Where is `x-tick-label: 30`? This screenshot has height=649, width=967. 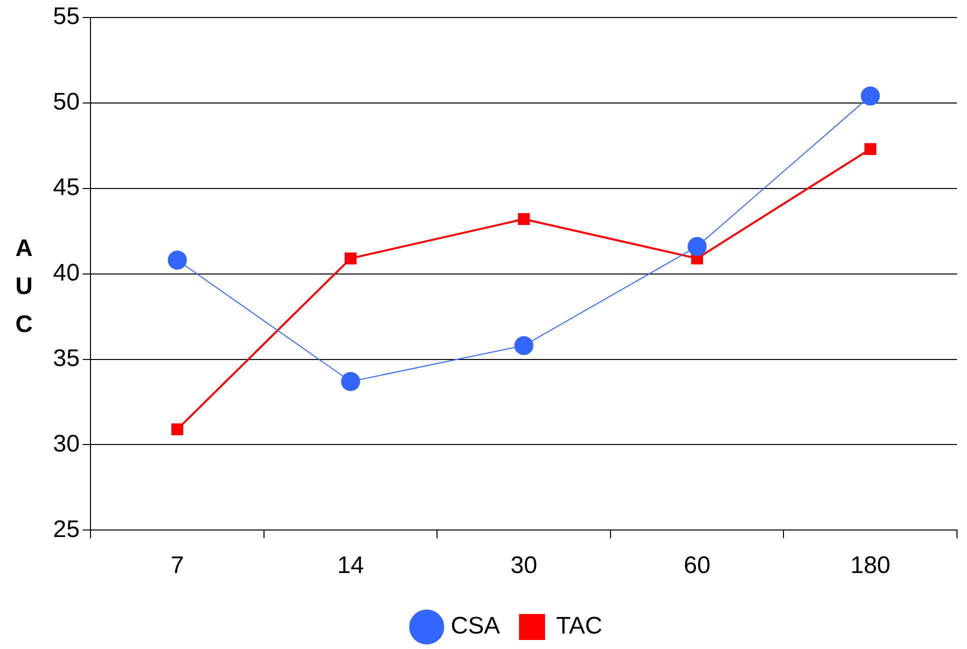
x-tick-label: 30 is located at coordinates (524, 566).